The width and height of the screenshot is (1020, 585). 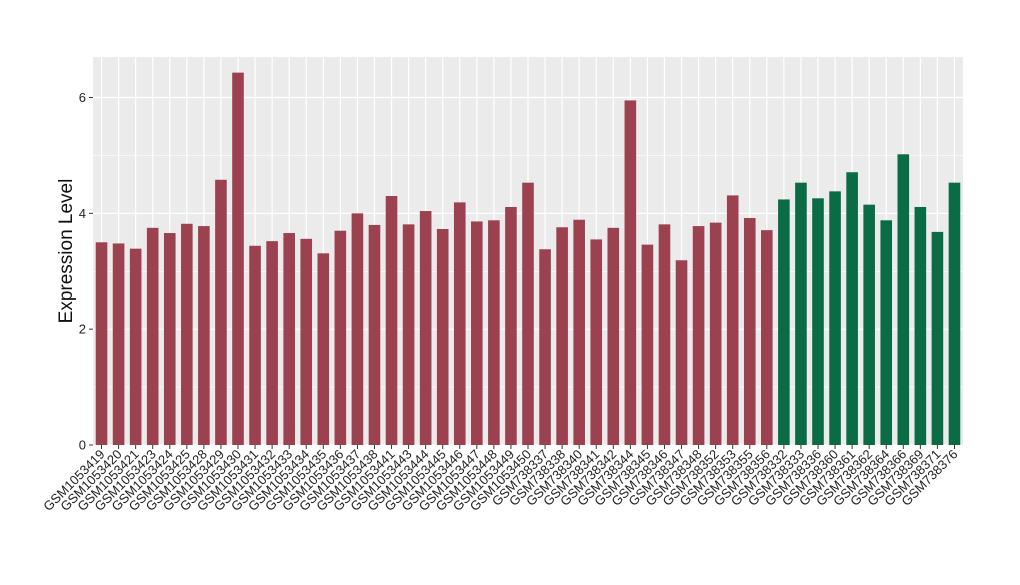 What do you see at coordinates (647, 344) in the screenshot?
I see `bar-GSM738345` at bounding box center [647, 344].